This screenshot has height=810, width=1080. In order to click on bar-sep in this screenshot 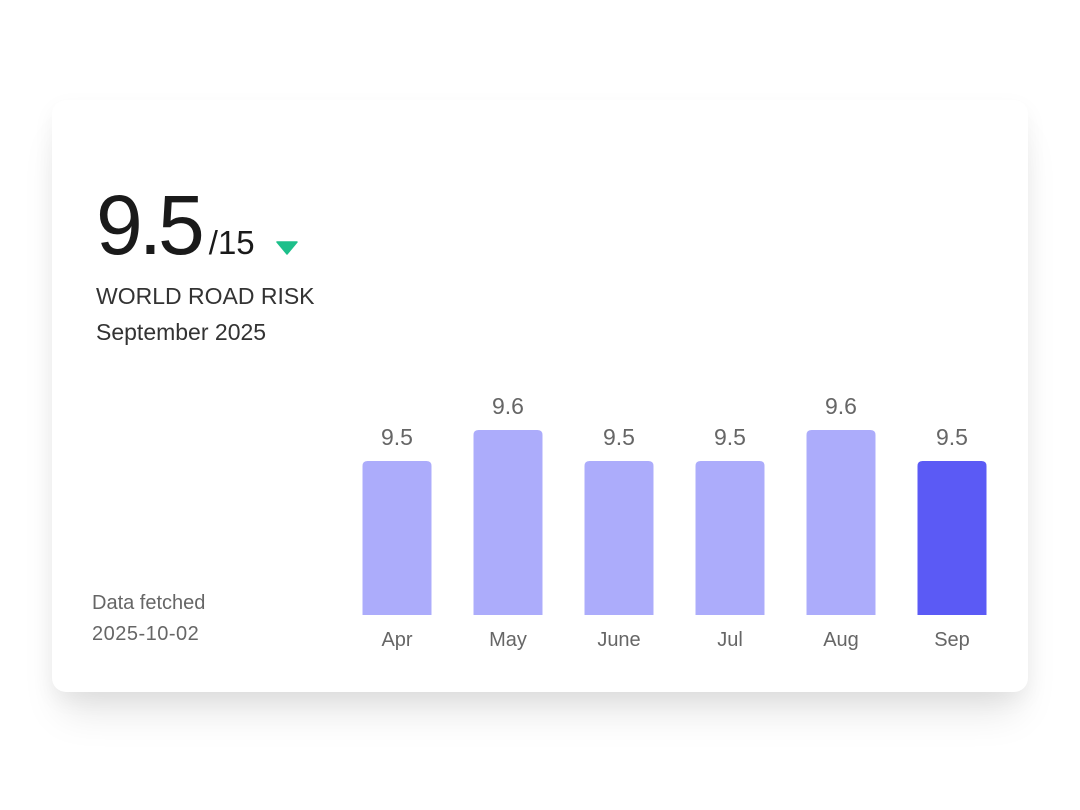, I will do `click(952, 538)`.